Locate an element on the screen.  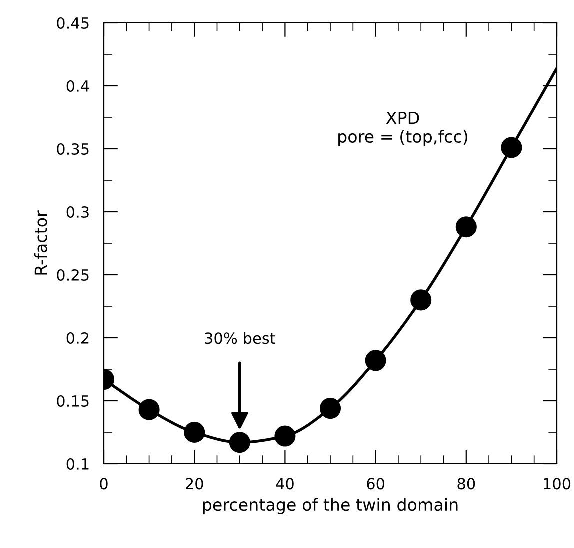
x-tick-label: 60 is located at coordinates (376, 484).